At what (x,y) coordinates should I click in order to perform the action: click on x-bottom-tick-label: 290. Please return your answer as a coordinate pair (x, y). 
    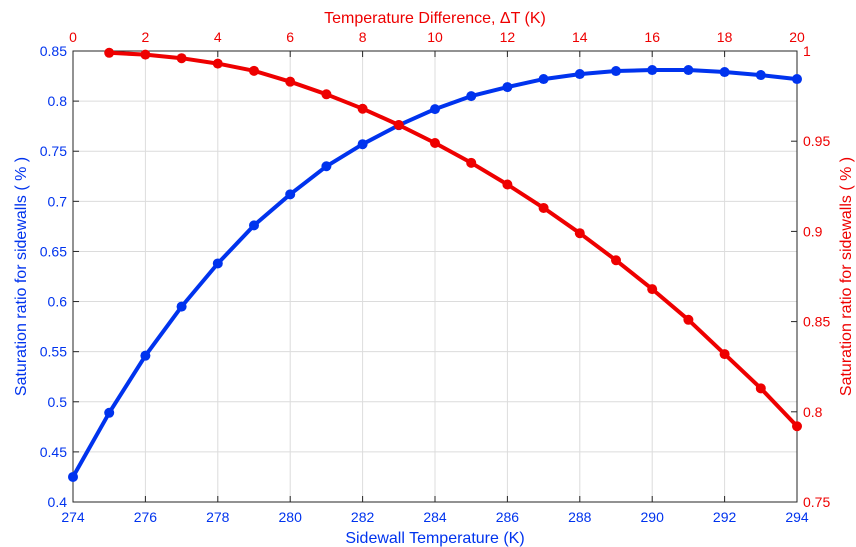
    Looking at the image, I should click on (653, 517).